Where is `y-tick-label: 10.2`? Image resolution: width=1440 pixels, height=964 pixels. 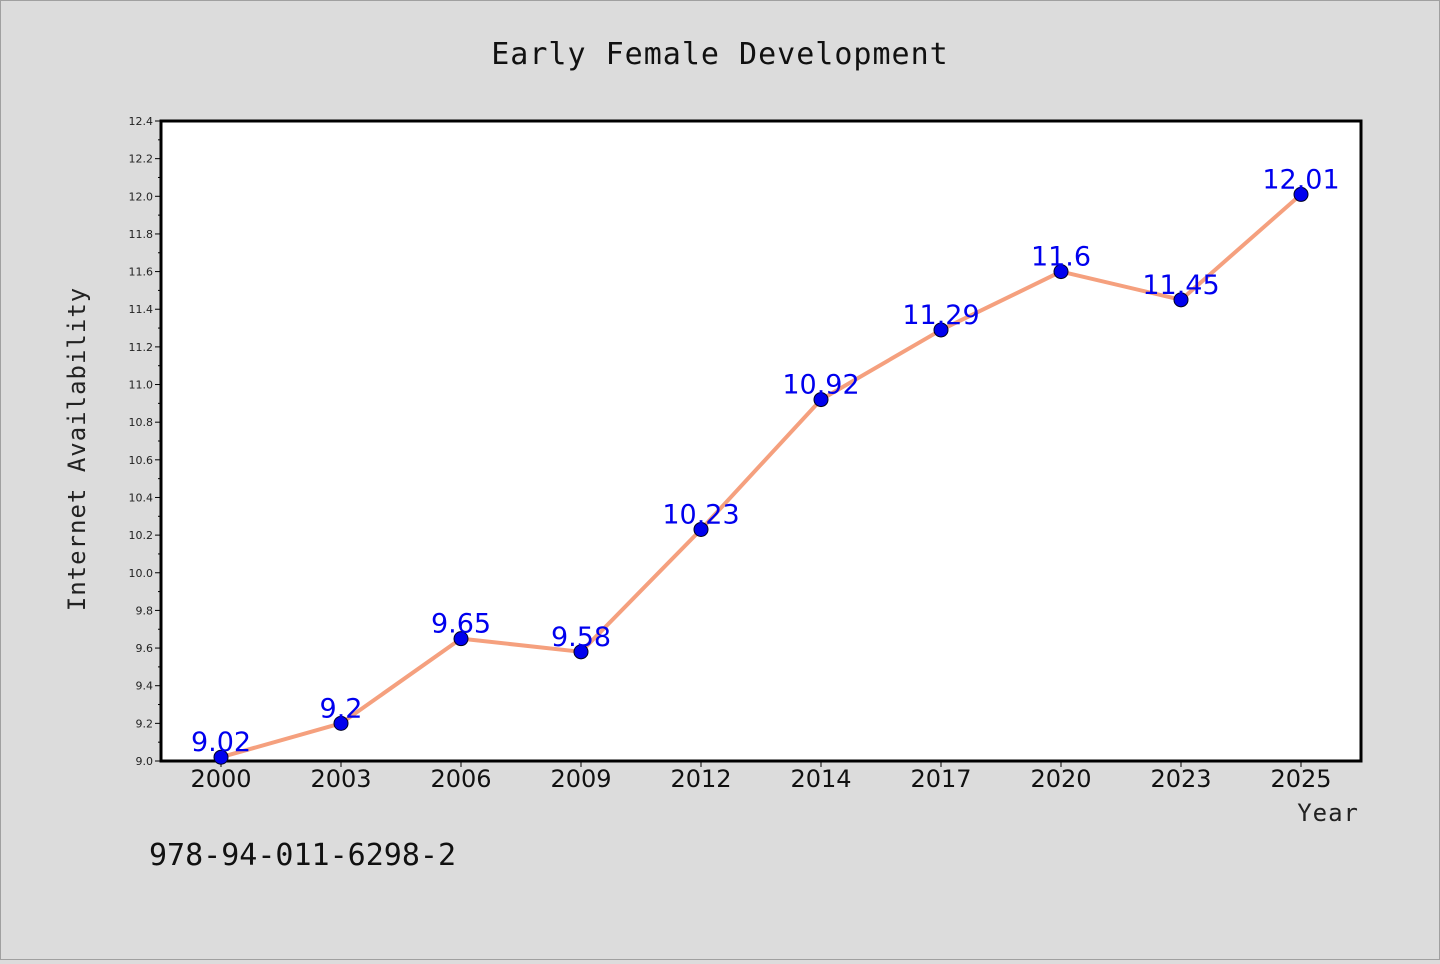
y-tick-label: 10.2 is located at coordinates (141, 535).